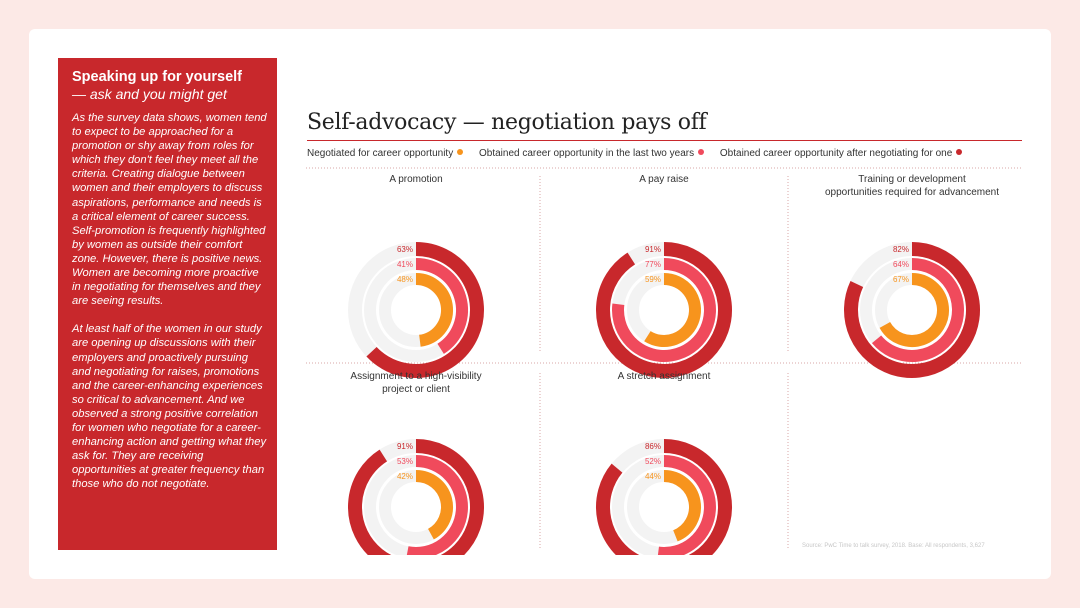 Image resolution: width=1080 pixels, height=608 pixels. I want to click on panel-title-line: Assignment to a high-visibility, so click(415, 376).